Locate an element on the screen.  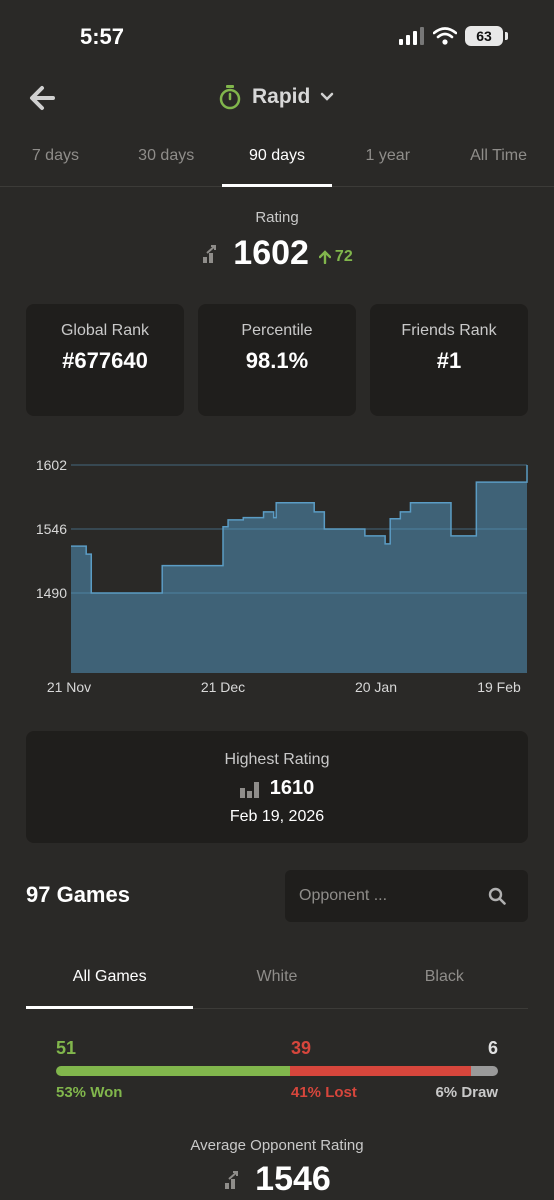
avg-opponent-row: 1546 is located at coordinates (277, 1179).